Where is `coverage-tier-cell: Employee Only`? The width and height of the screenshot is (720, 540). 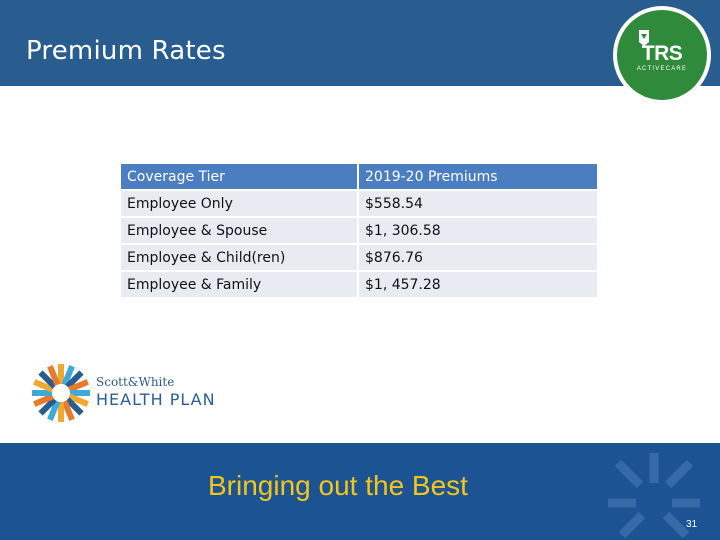 coverage-tier-cell: Employee Only is located at coordinates (239, 203).